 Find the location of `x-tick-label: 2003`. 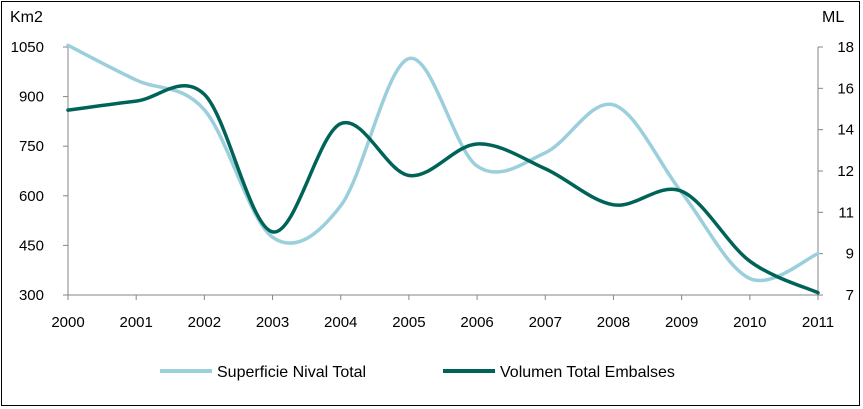

x-tick-label: 2003 is located at coordinates (272, 322).